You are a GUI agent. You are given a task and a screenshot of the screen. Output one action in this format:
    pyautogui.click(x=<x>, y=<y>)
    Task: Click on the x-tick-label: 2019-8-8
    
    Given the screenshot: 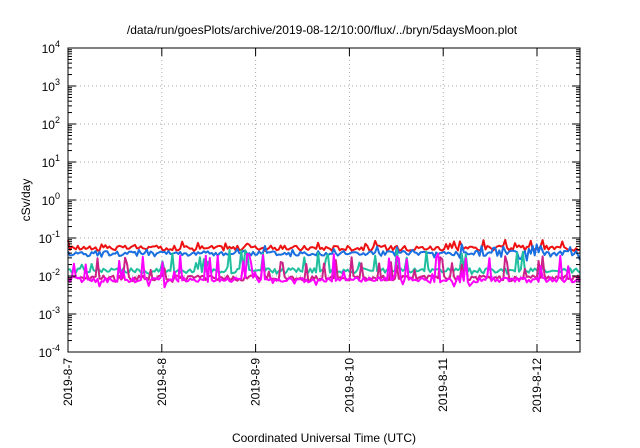 What is the action you would take?
    pyautogui.click(x=162, y=382)
    